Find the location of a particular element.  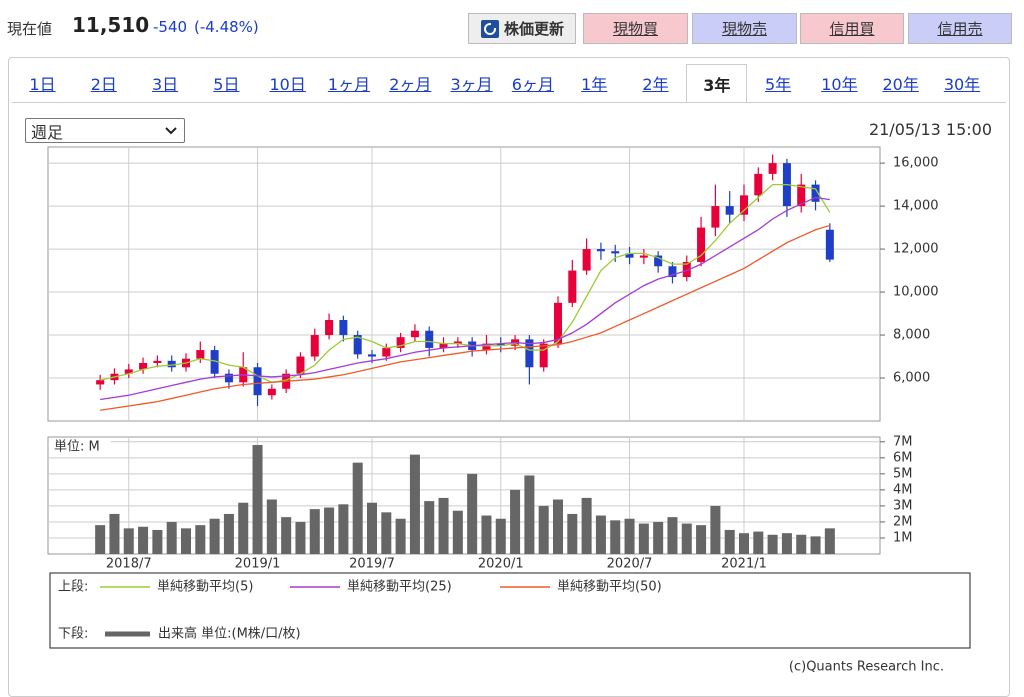

price-change: -540 is located at coordinates (170, 27).